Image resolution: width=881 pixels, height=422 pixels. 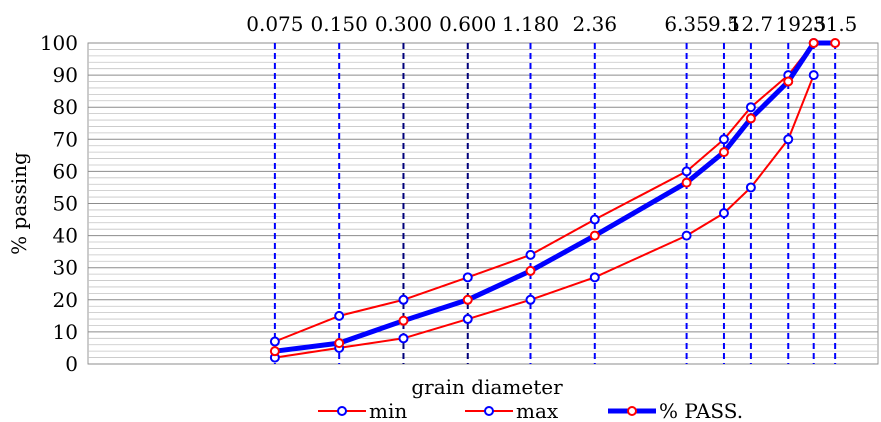 What do you see at coordinates (701, 410) in the screenshot?
I see `legend-label: % PASS.` at bounding box center [701, 410].